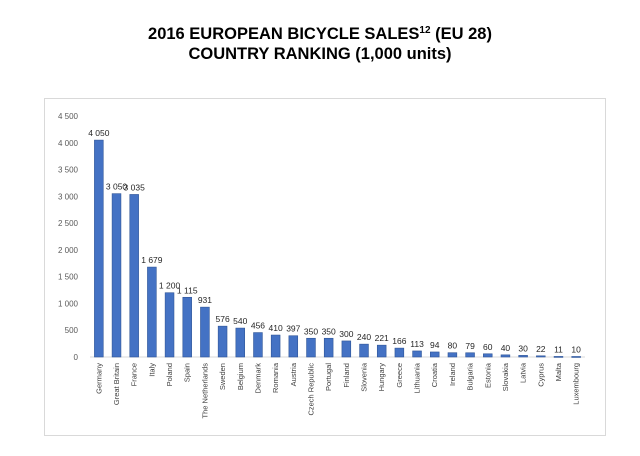 The height and width of the screenshot is (456, 640). What do you see at coordinates (506, 348) in the screenshot?
I see `data-label: 40` at bounding box center [506, 348].